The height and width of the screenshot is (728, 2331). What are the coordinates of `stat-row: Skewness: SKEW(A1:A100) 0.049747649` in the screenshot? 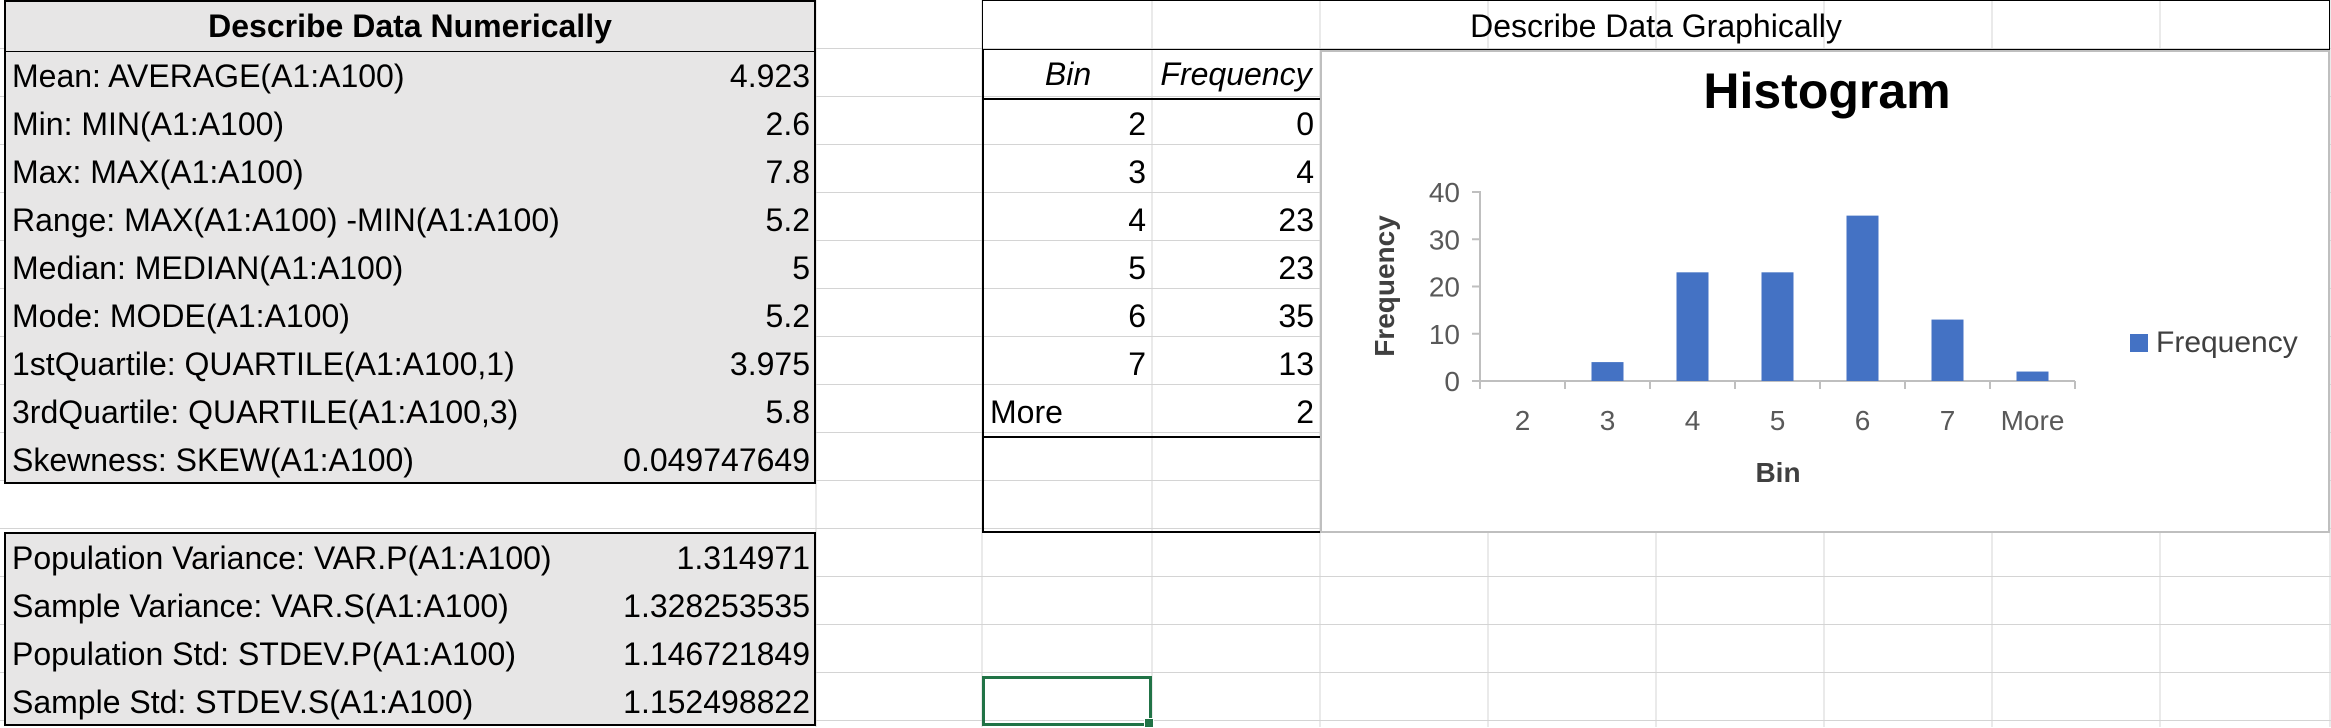 It's located at (410, 460).